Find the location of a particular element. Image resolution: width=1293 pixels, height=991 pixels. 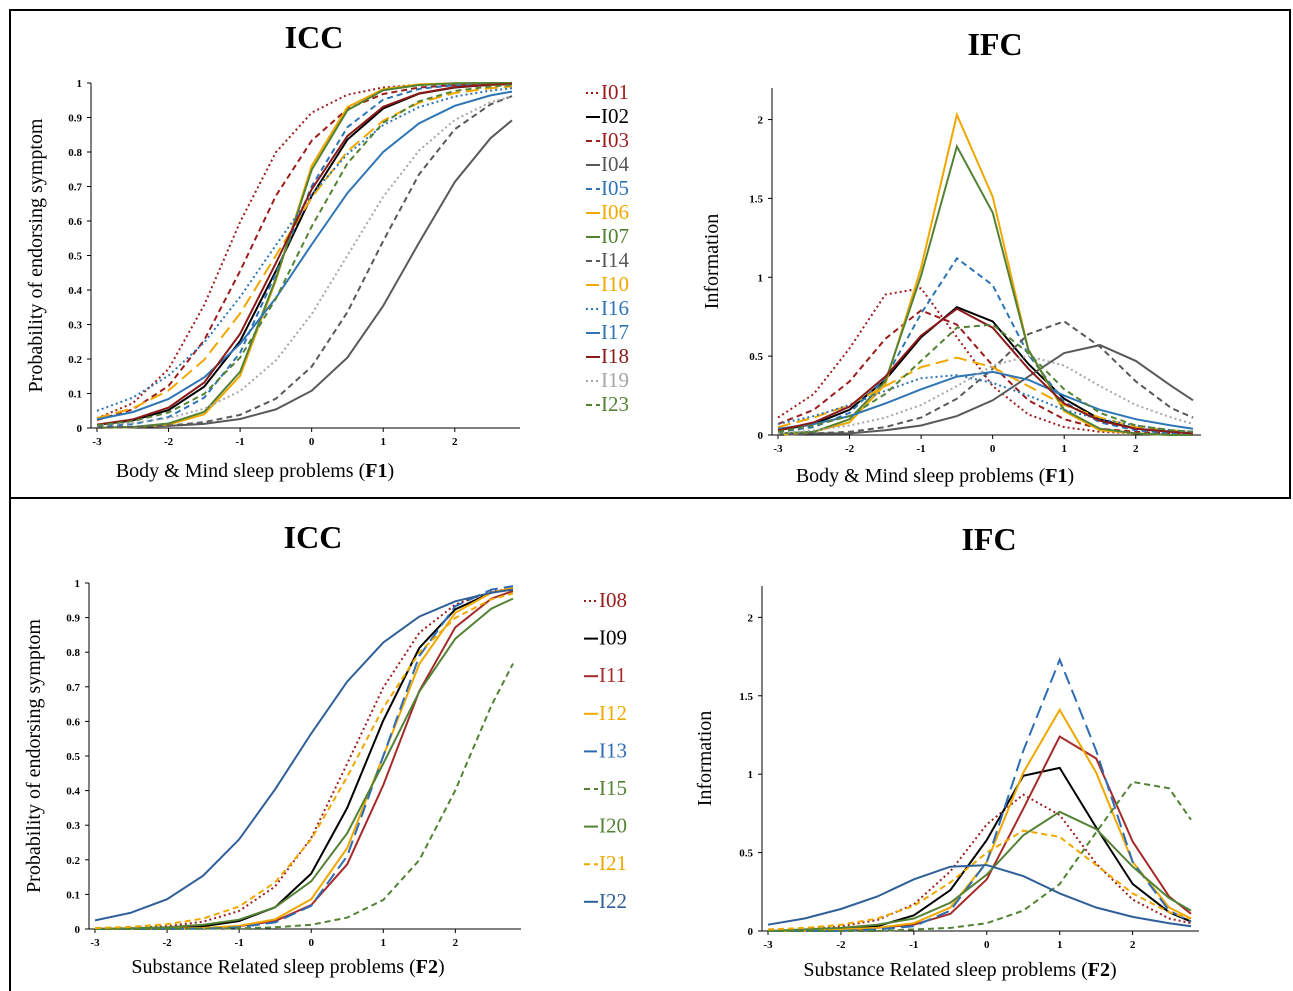

legend-label: I16 is located at coordinates (615, 308).